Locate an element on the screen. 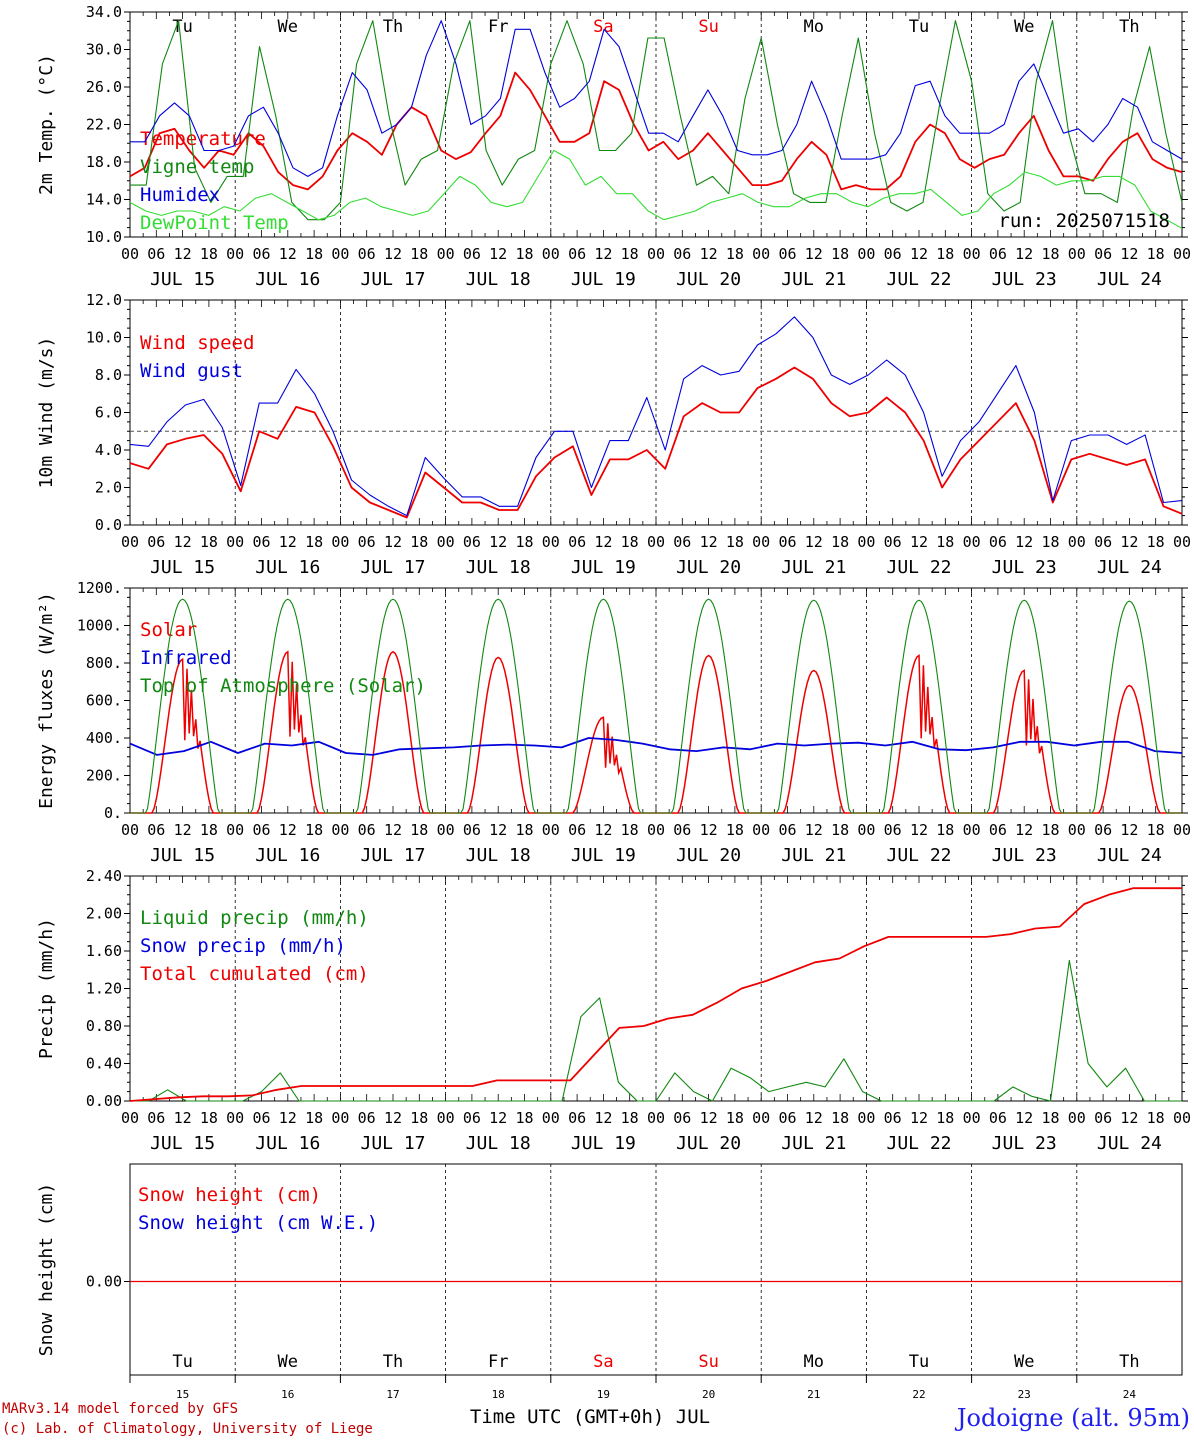 This screenshot has height=1440, width=1194. y-tick-label: 8.0 is located at coordinates (108, 375).